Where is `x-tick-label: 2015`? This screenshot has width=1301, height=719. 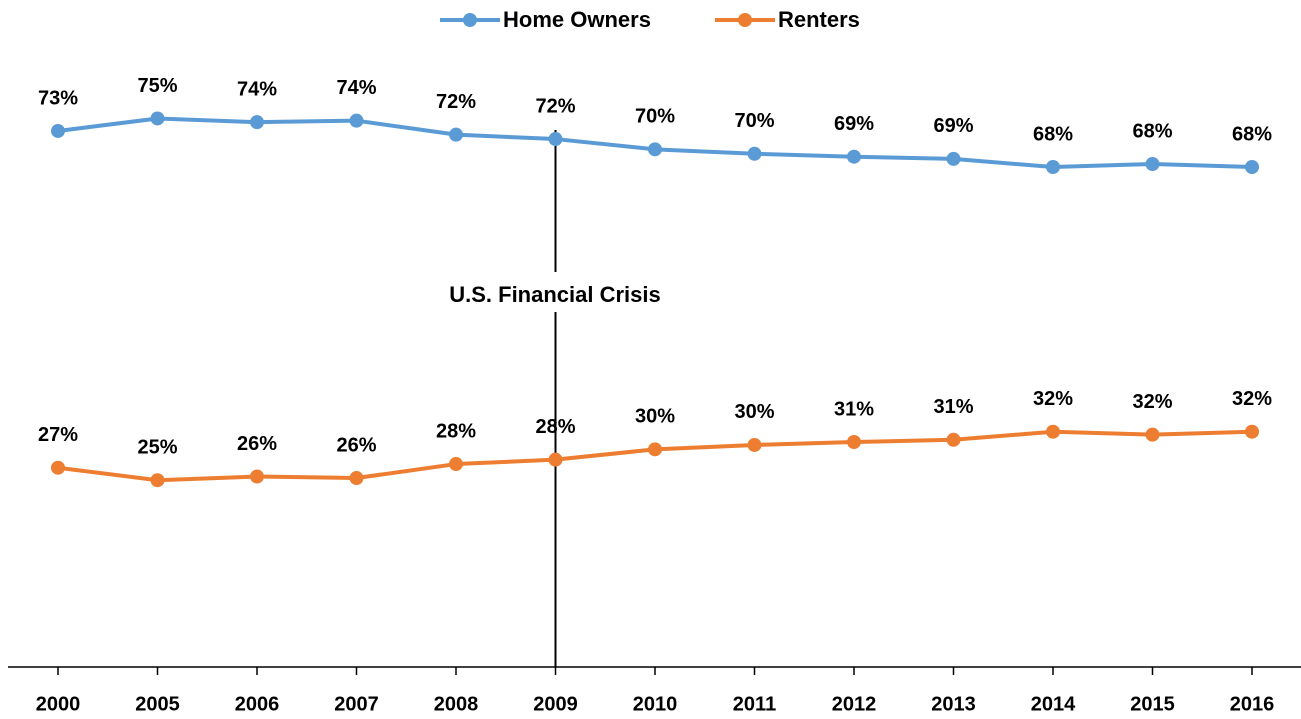 x-tick-label: 2015 is located at coordinates (1152, 704).